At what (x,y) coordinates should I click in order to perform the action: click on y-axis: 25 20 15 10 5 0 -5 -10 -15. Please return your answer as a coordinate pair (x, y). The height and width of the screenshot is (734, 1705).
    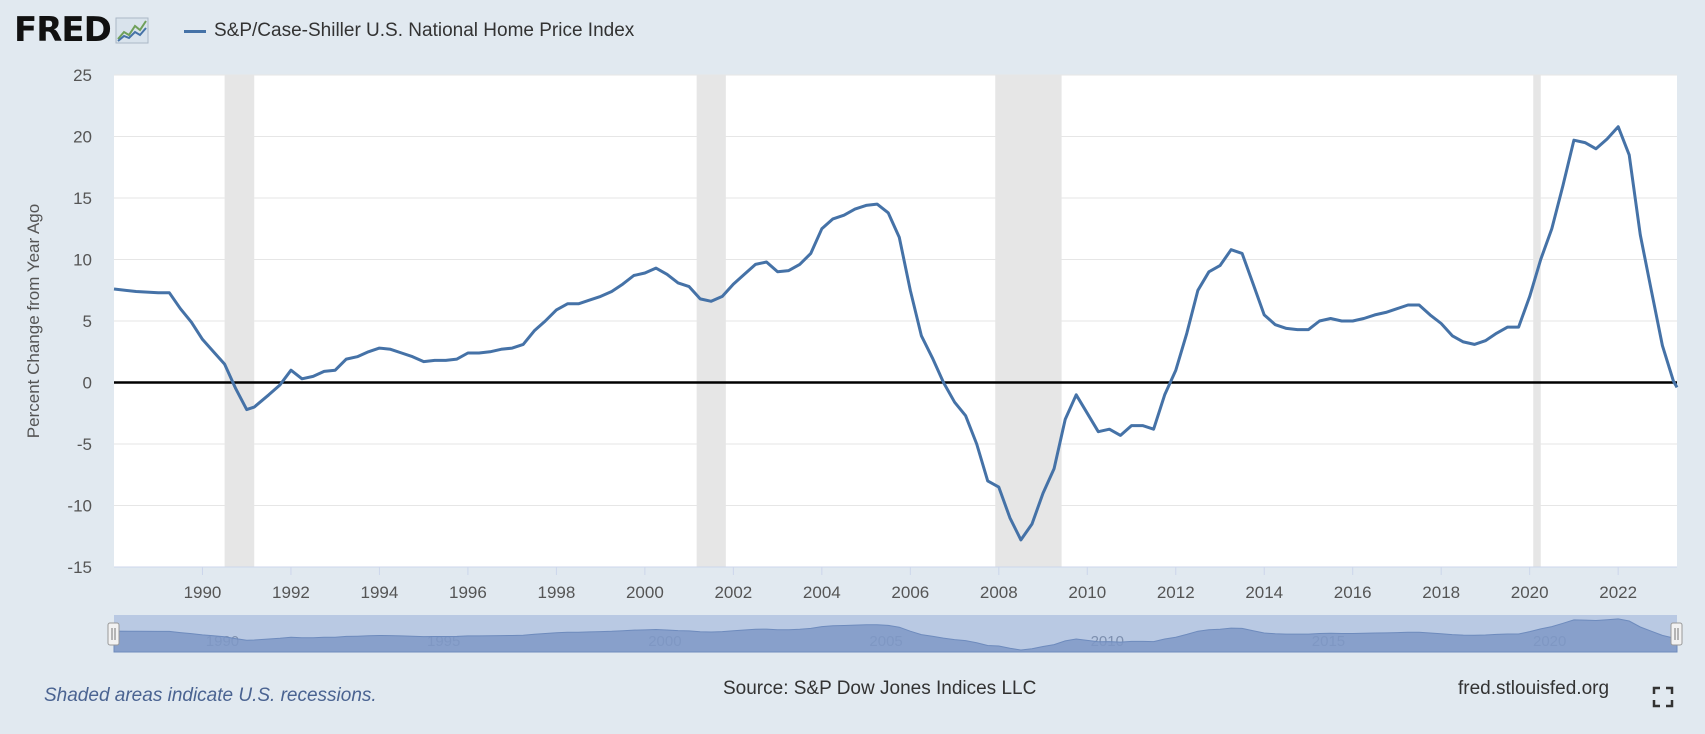
    Looking at the image, I should click on (79, 321).